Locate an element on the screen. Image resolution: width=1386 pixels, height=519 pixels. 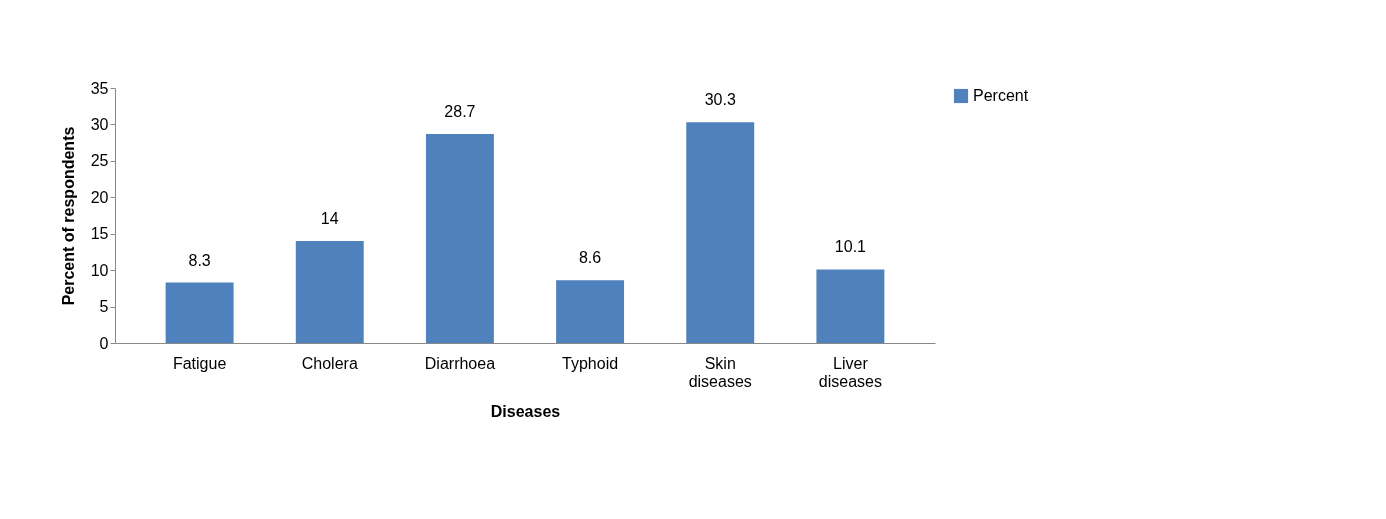
data-label: 28.7 is located at coordinates (460, 111).